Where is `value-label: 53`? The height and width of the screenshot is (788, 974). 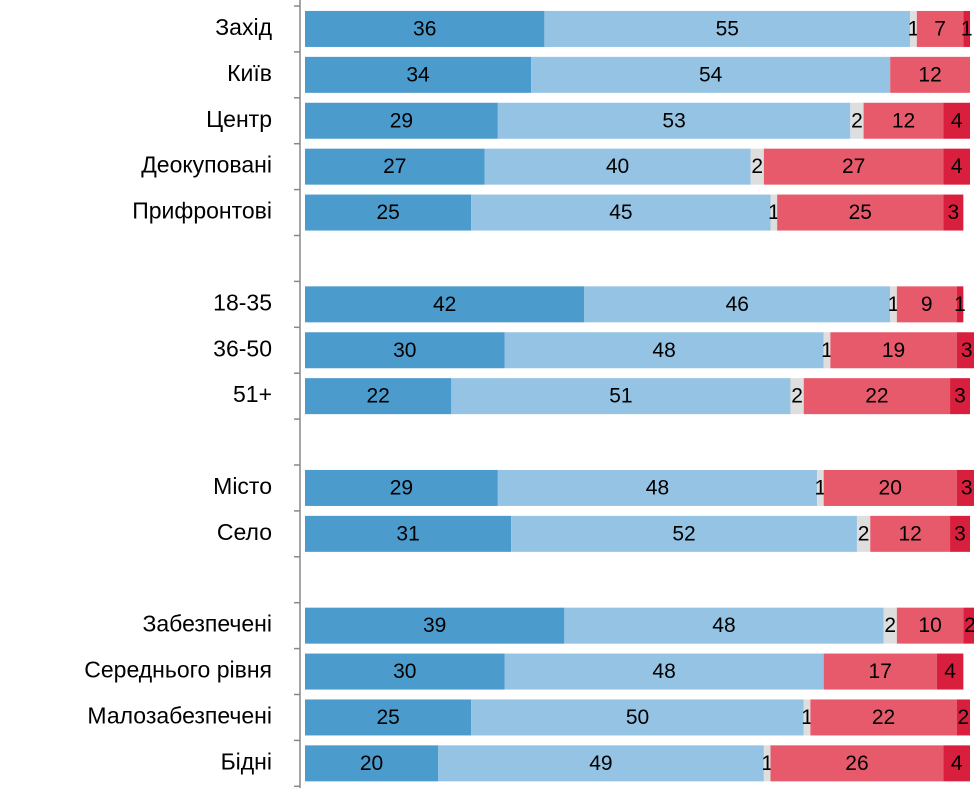
value-label: 53 is located at coordinates (673, 120).